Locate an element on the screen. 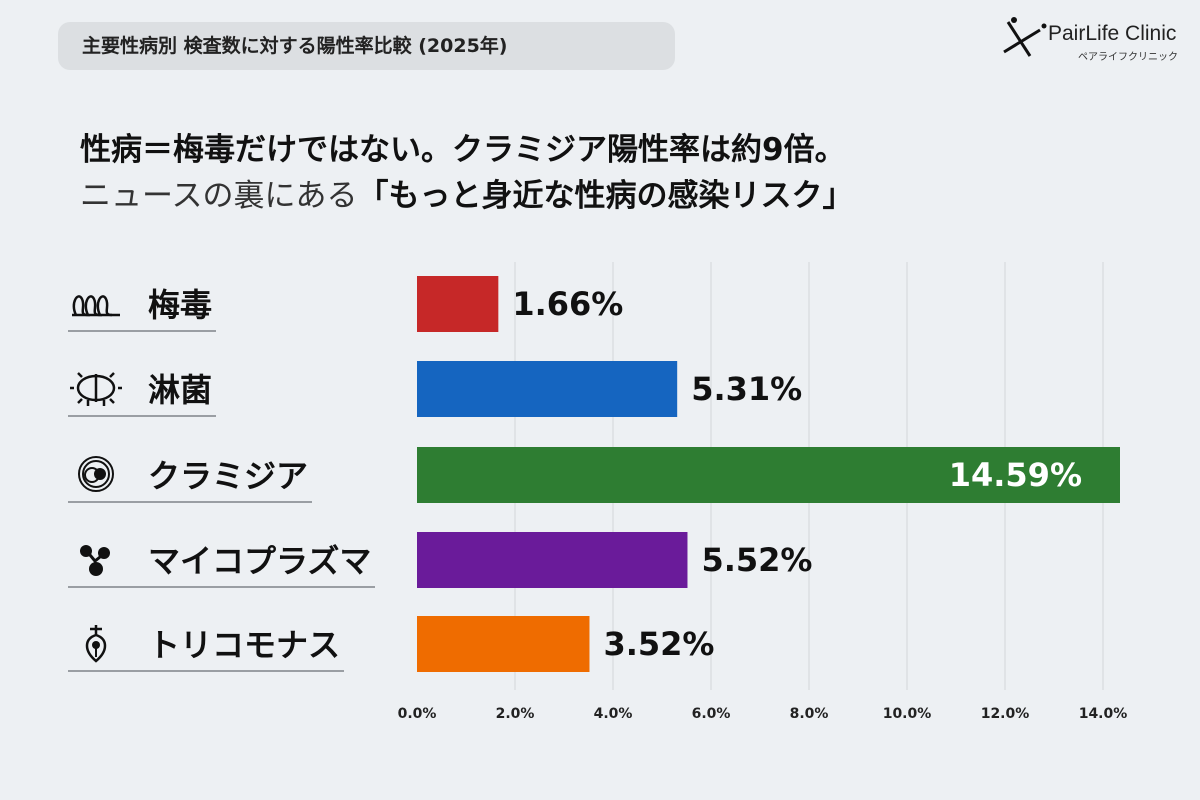 Image resolution: width=1200 pixels, height=800 pixels. x-tick-label: 4.0% is located at coordinates (613, 714).